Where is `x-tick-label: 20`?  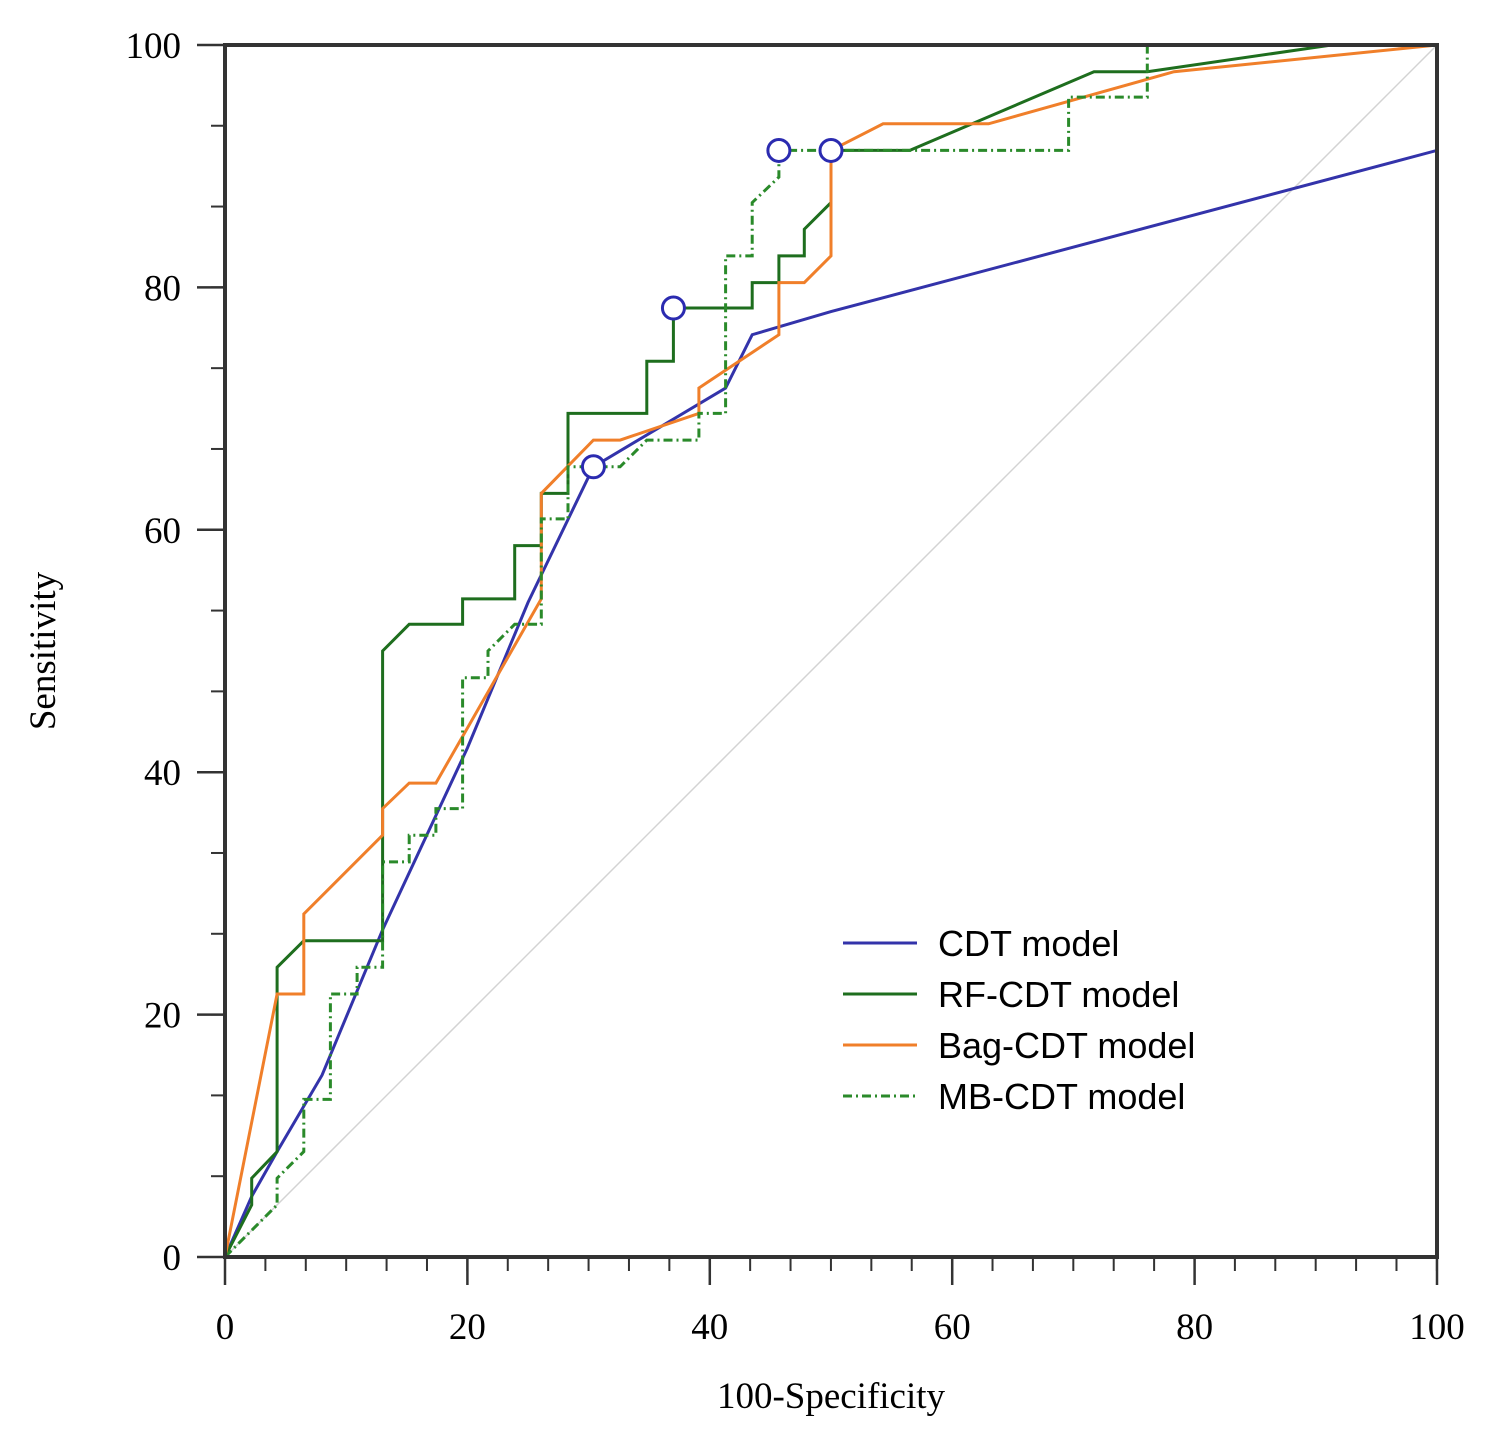
x-tick-label: 20 is located at coordinates (467, 1327).